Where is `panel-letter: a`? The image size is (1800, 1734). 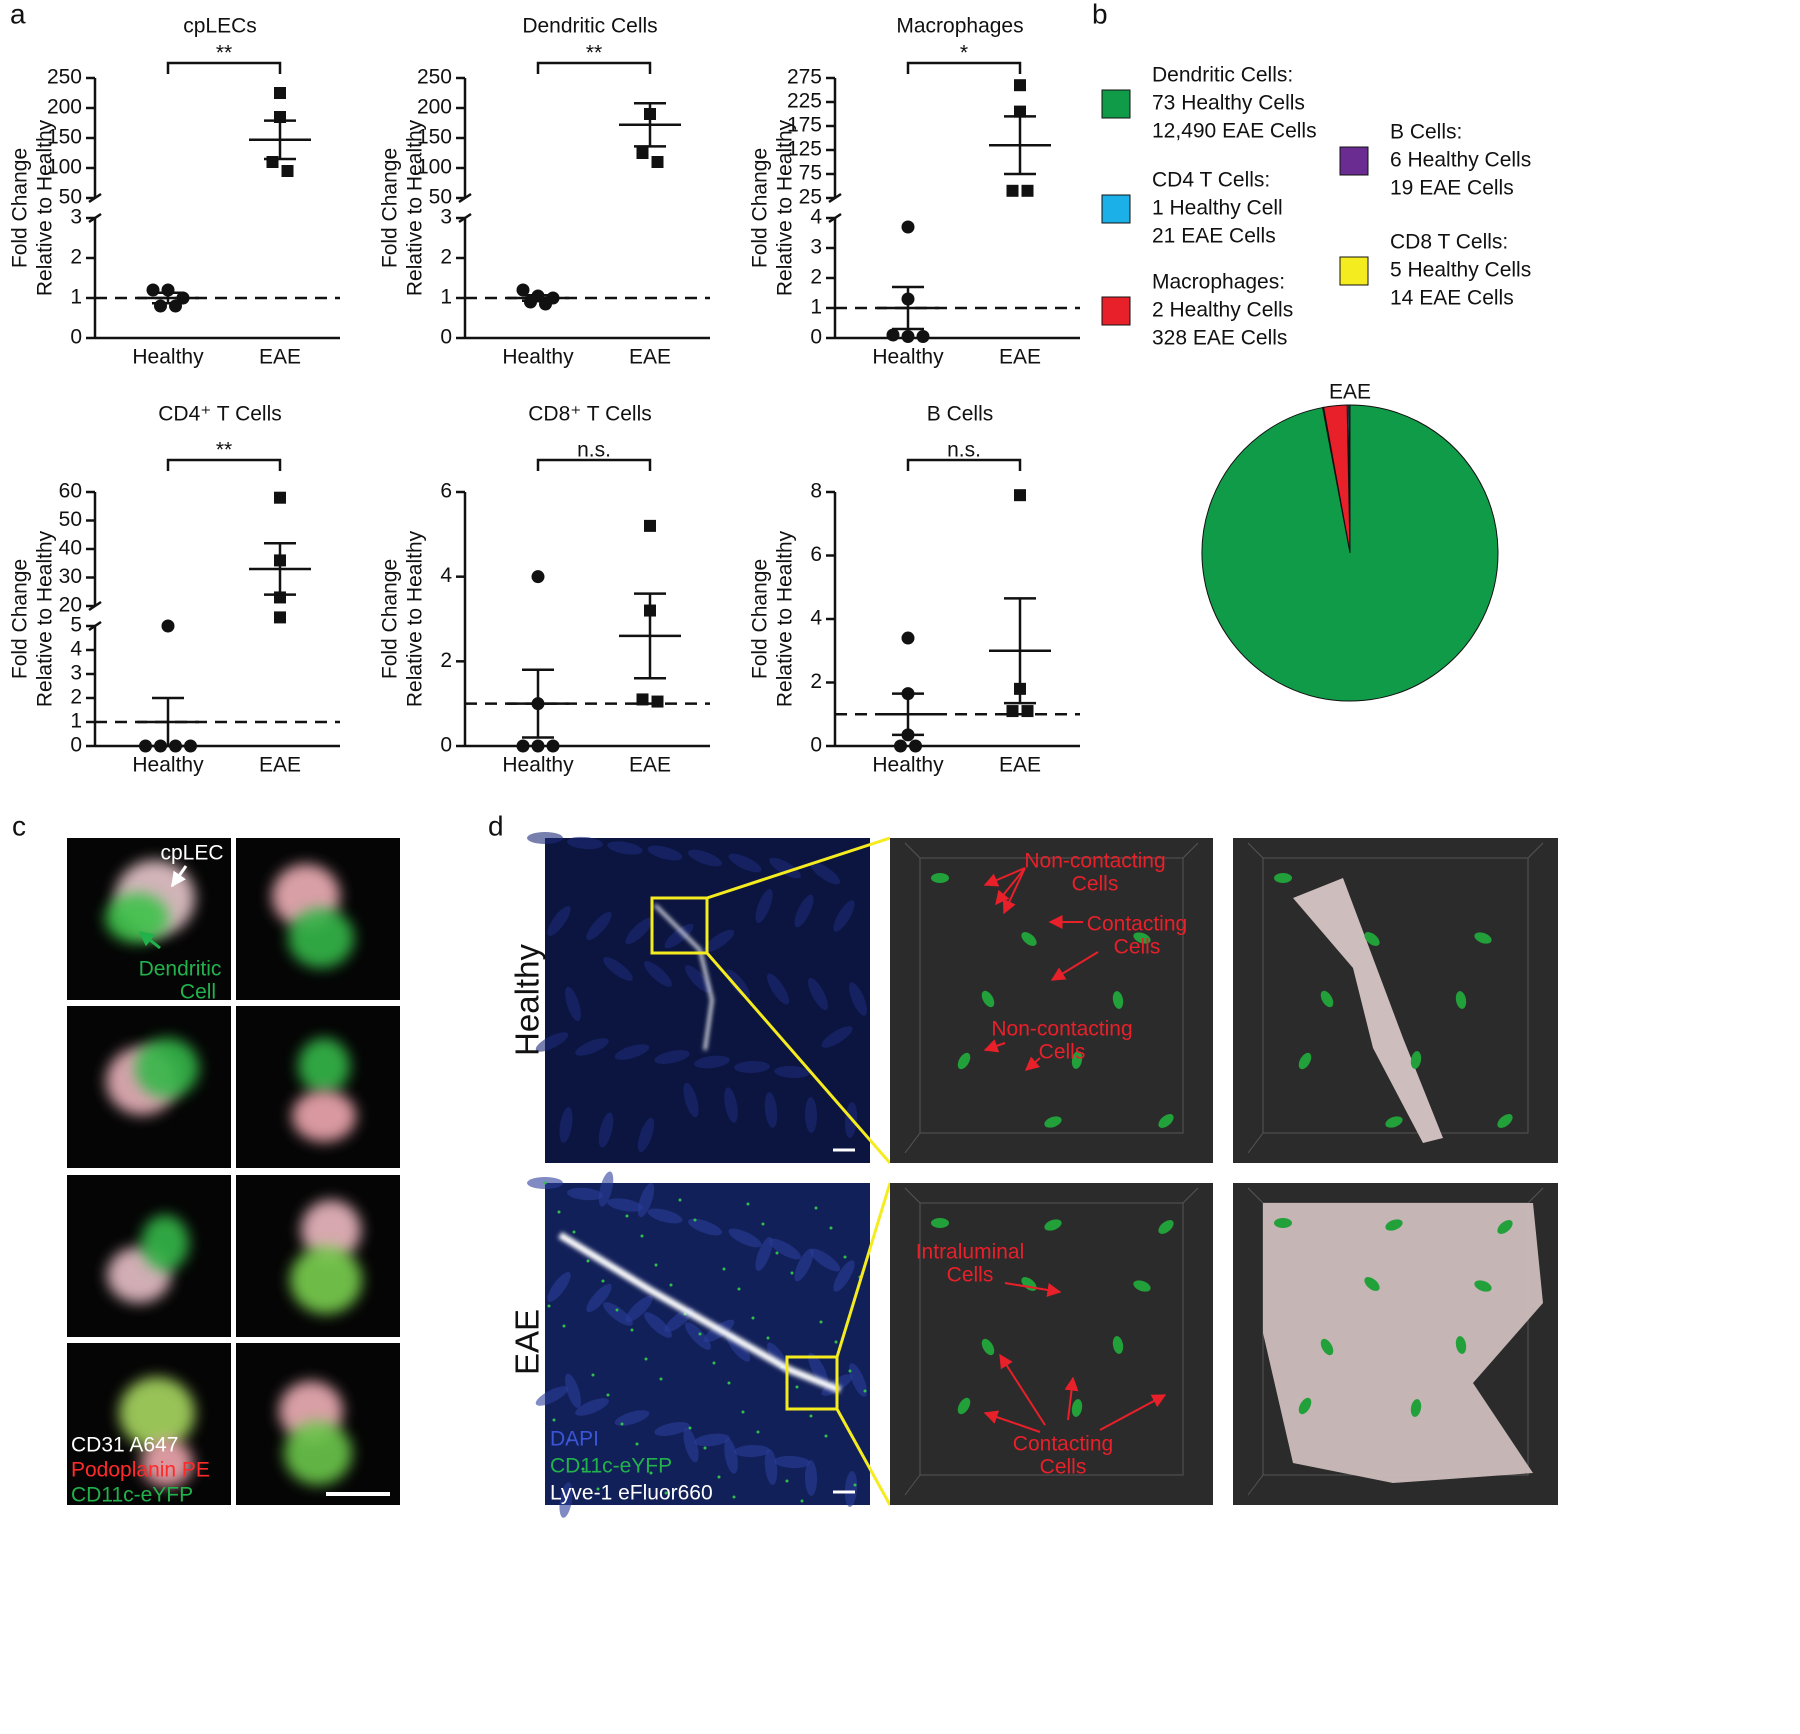
panel-letter: a is located at coordinates (18, 14).